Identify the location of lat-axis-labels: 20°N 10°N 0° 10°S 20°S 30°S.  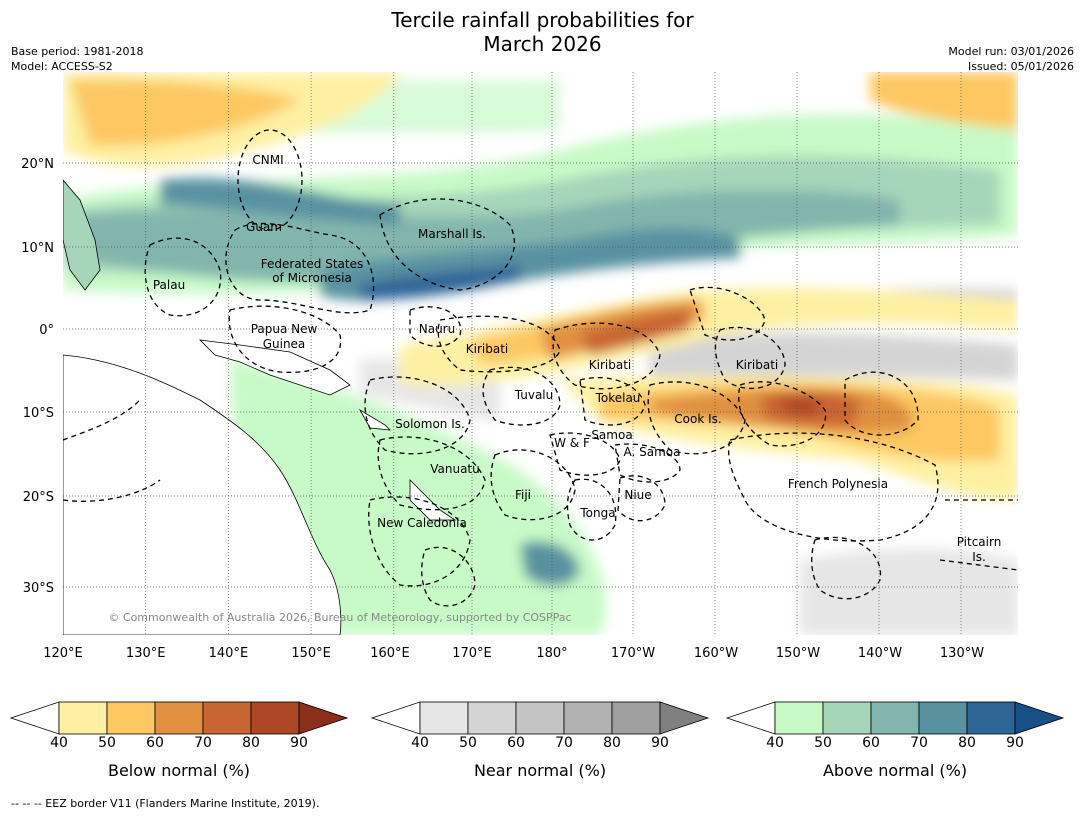
(37, 376).